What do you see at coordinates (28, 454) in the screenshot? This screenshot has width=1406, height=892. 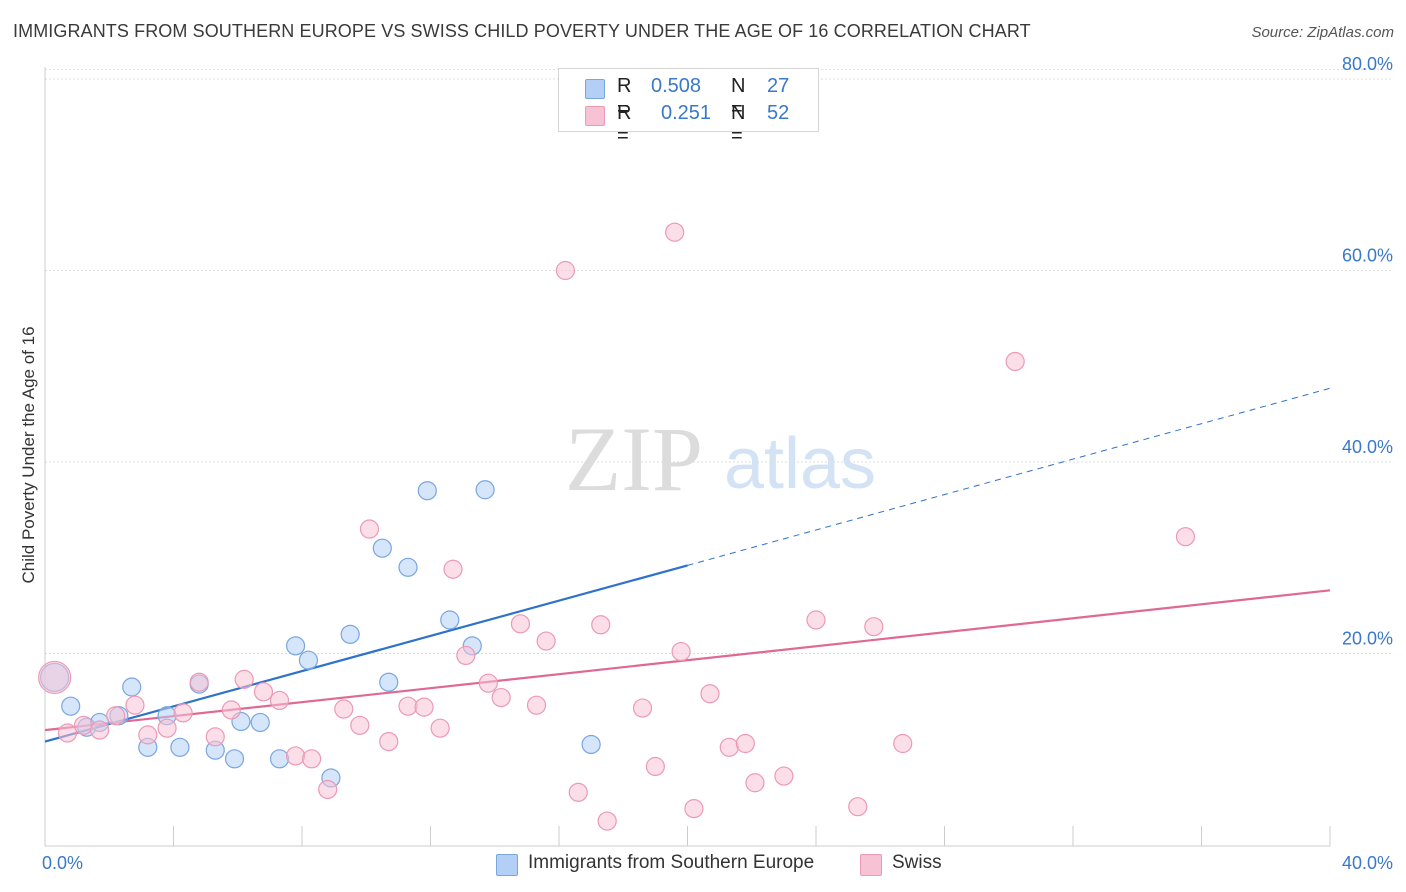 I see `y-axis-label: Child Poverty Under the Age of 16` at bounding box center [28, 454].